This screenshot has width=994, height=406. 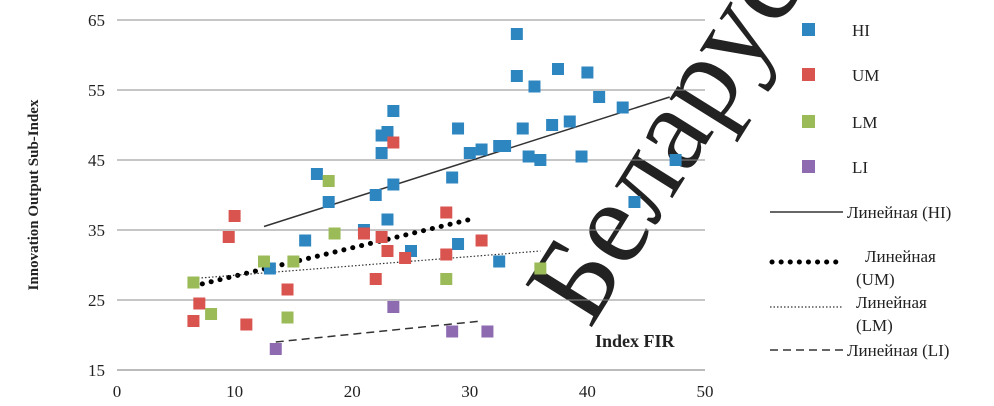 I want to click on x-tick-label-10: 10, so click(x=234, y=391).